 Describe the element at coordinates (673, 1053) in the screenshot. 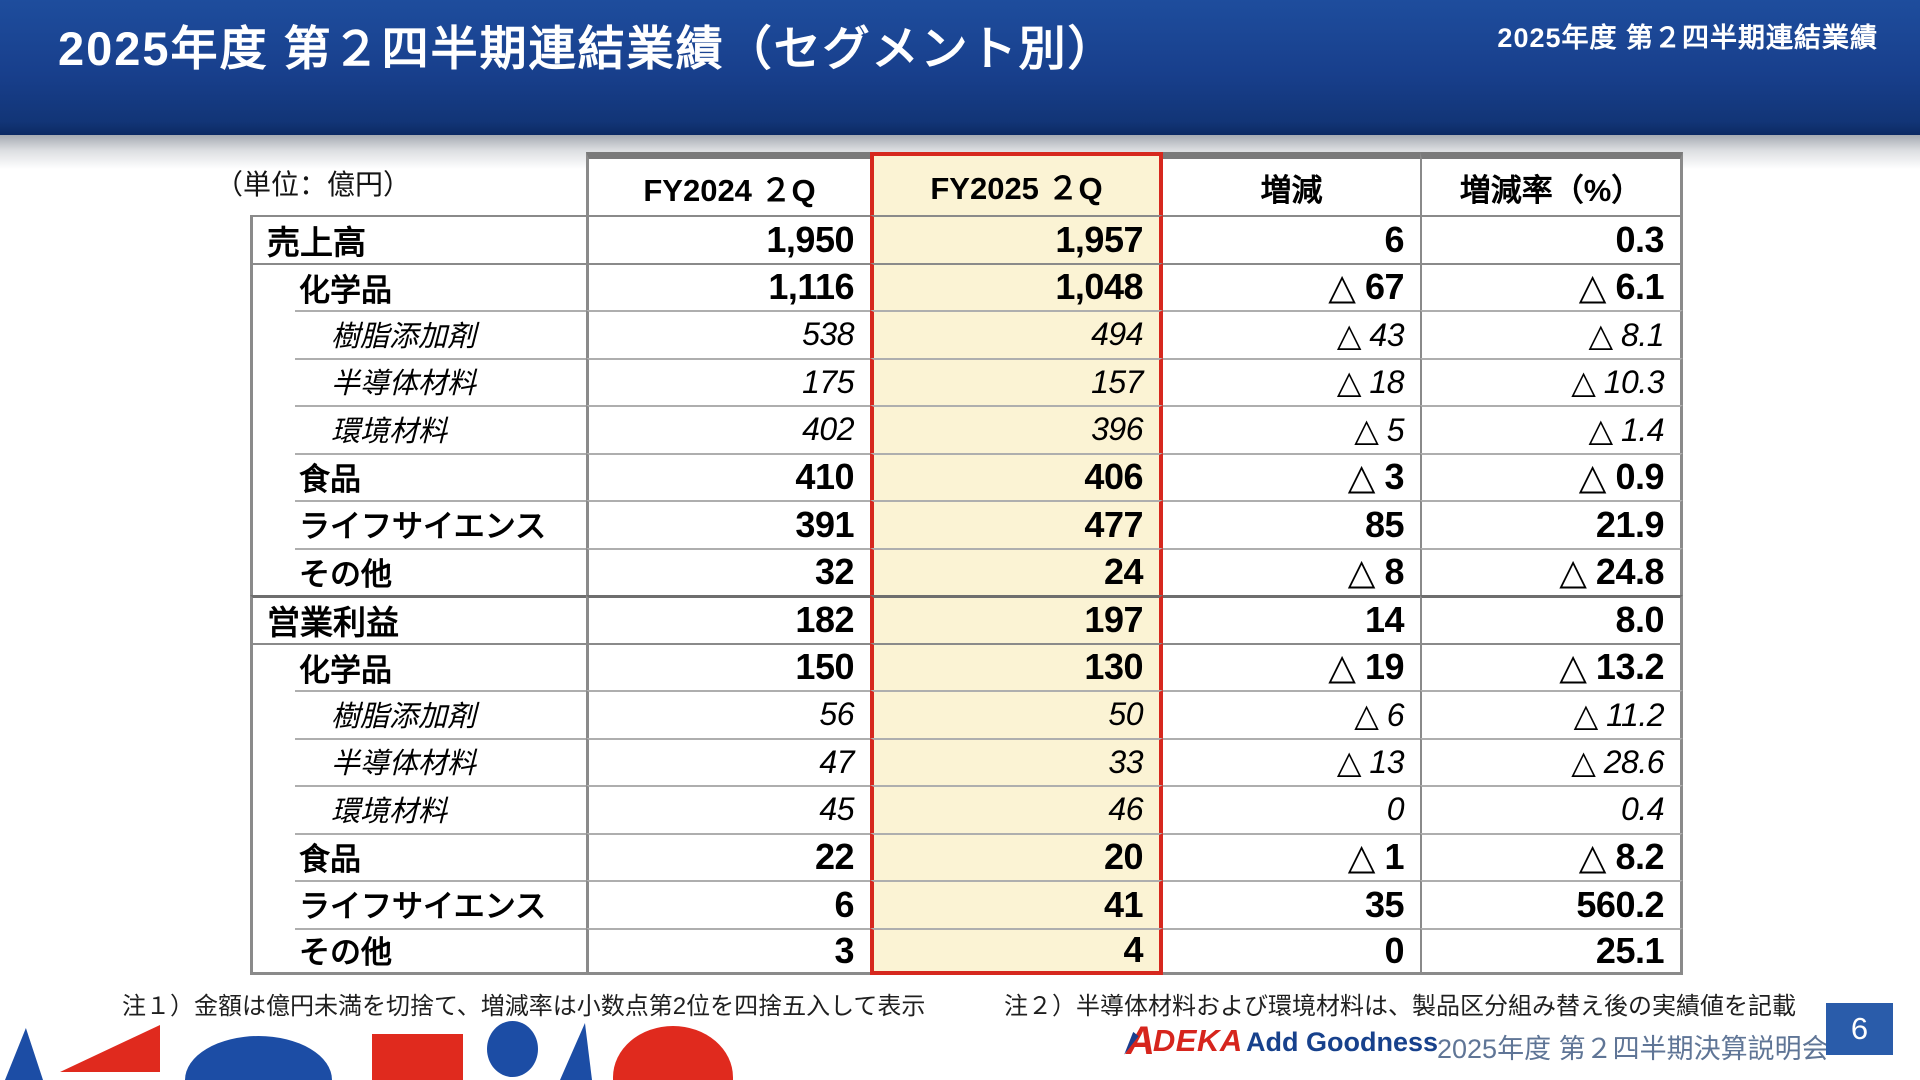

I see `deco-red-dome` at that location.